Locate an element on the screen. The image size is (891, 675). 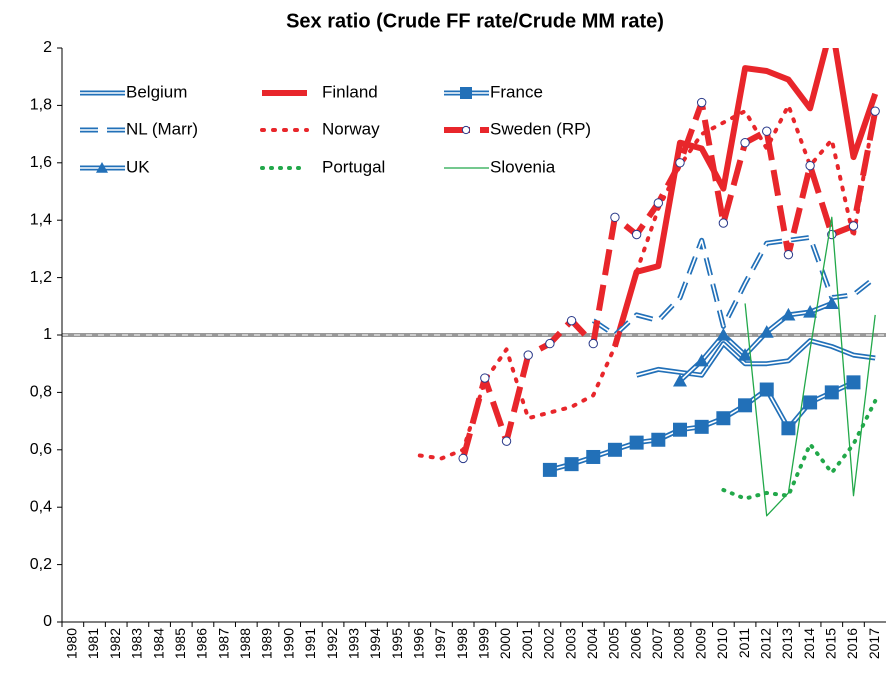
x-tick-label: 2005 is located at coordinates (614, 643).